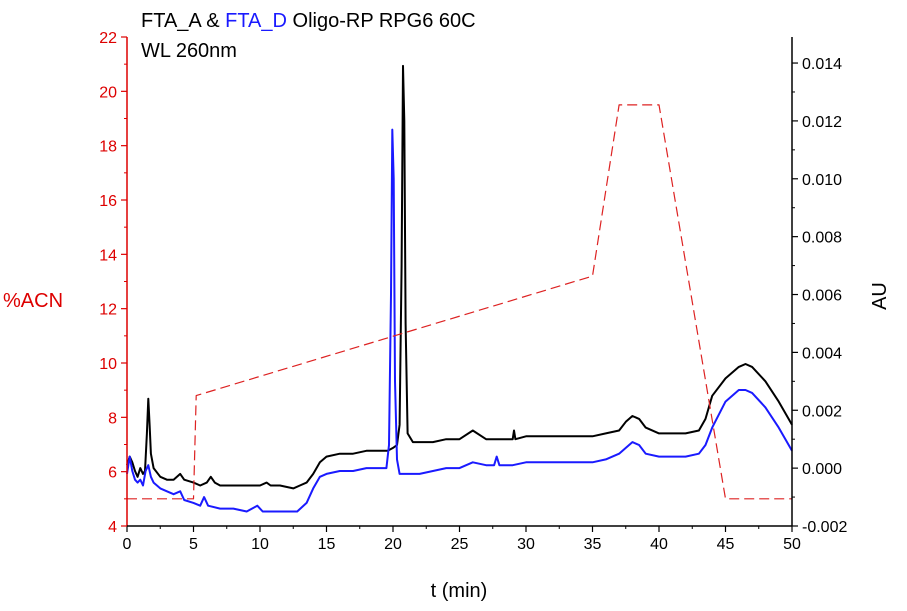 This screenshot has height=611, width=907. What do you see at coordinates (108, 364) in the screenshot?
I see `y-left-tick-label: 10` at bounding box center [108, 364].